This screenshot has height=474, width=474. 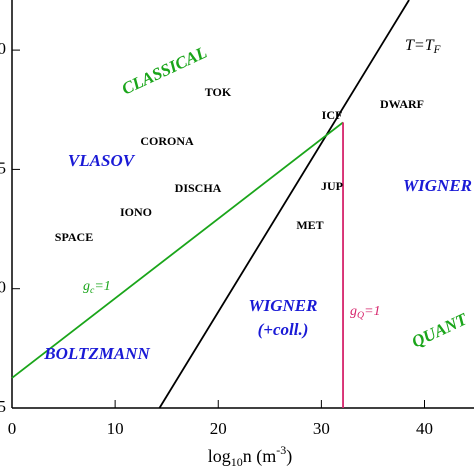 I want to click on x-tick-label: 10, so click(x=115, y=428).